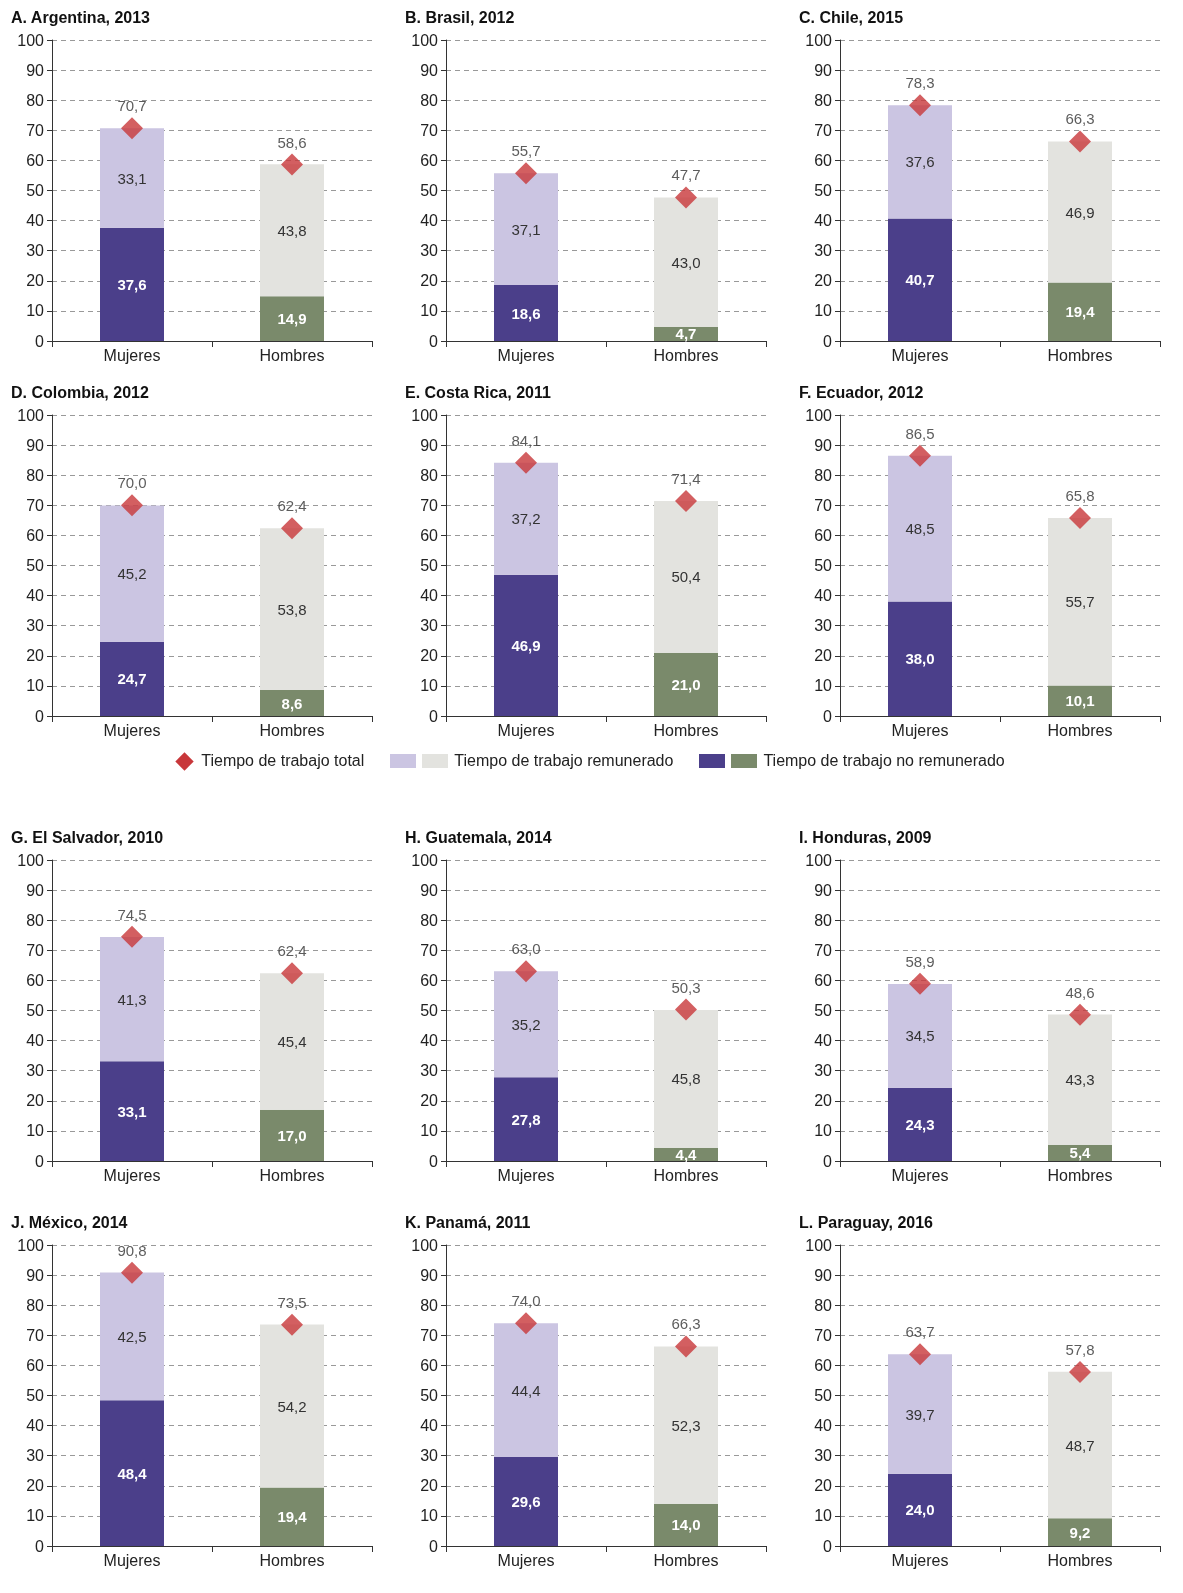 Image resolution: width=1183 pixels, height=1593 pixels. Describe the element at coordinates (132, 284) in the screenshot. I see `data-label: 37,6` at that location.